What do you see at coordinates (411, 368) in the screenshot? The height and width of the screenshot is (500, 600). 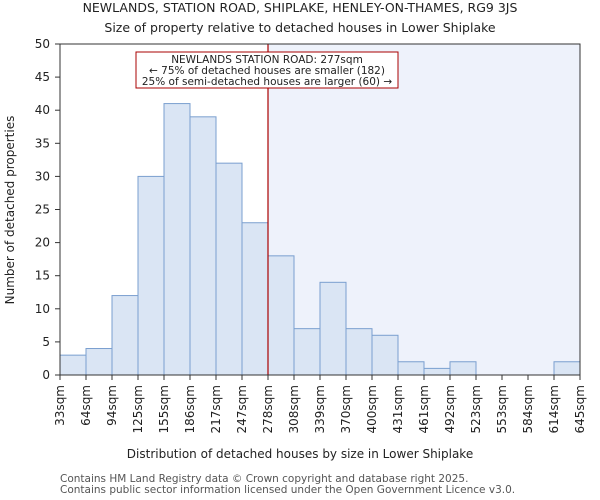 I see `bar-431sqm` at bounding box center [411, 368].